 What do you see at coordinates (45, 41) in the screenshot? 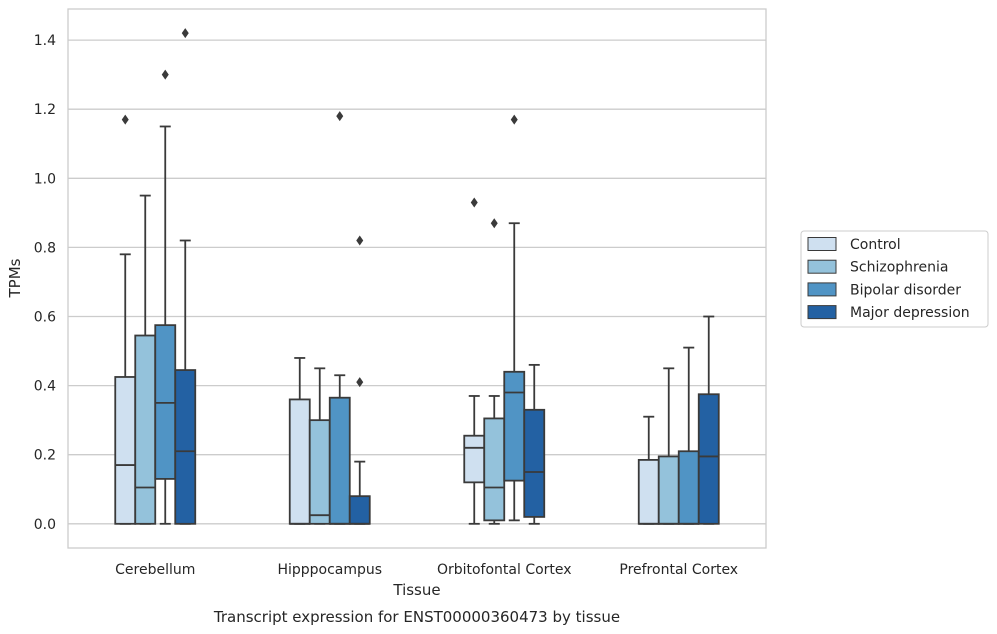
I see `y-tick-label: 1.4` at bounding box center [45, 41].